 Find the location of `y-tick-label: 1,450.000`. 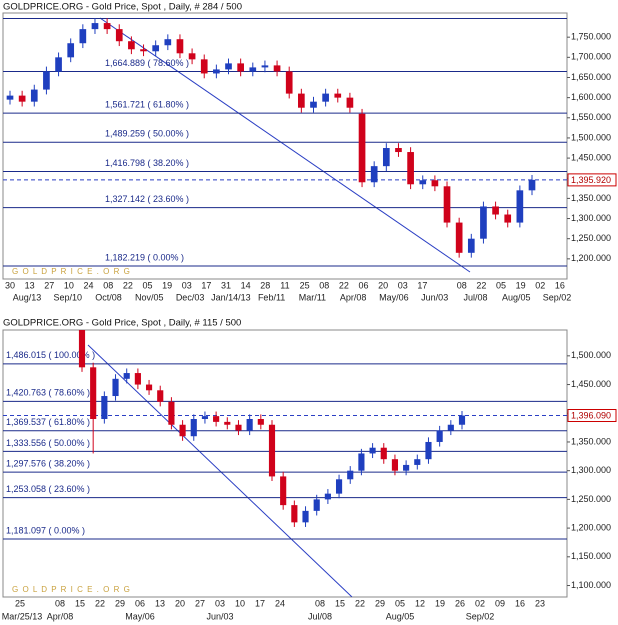

y-tick-label: 1,450.000 is located at coordinates (591, 384).